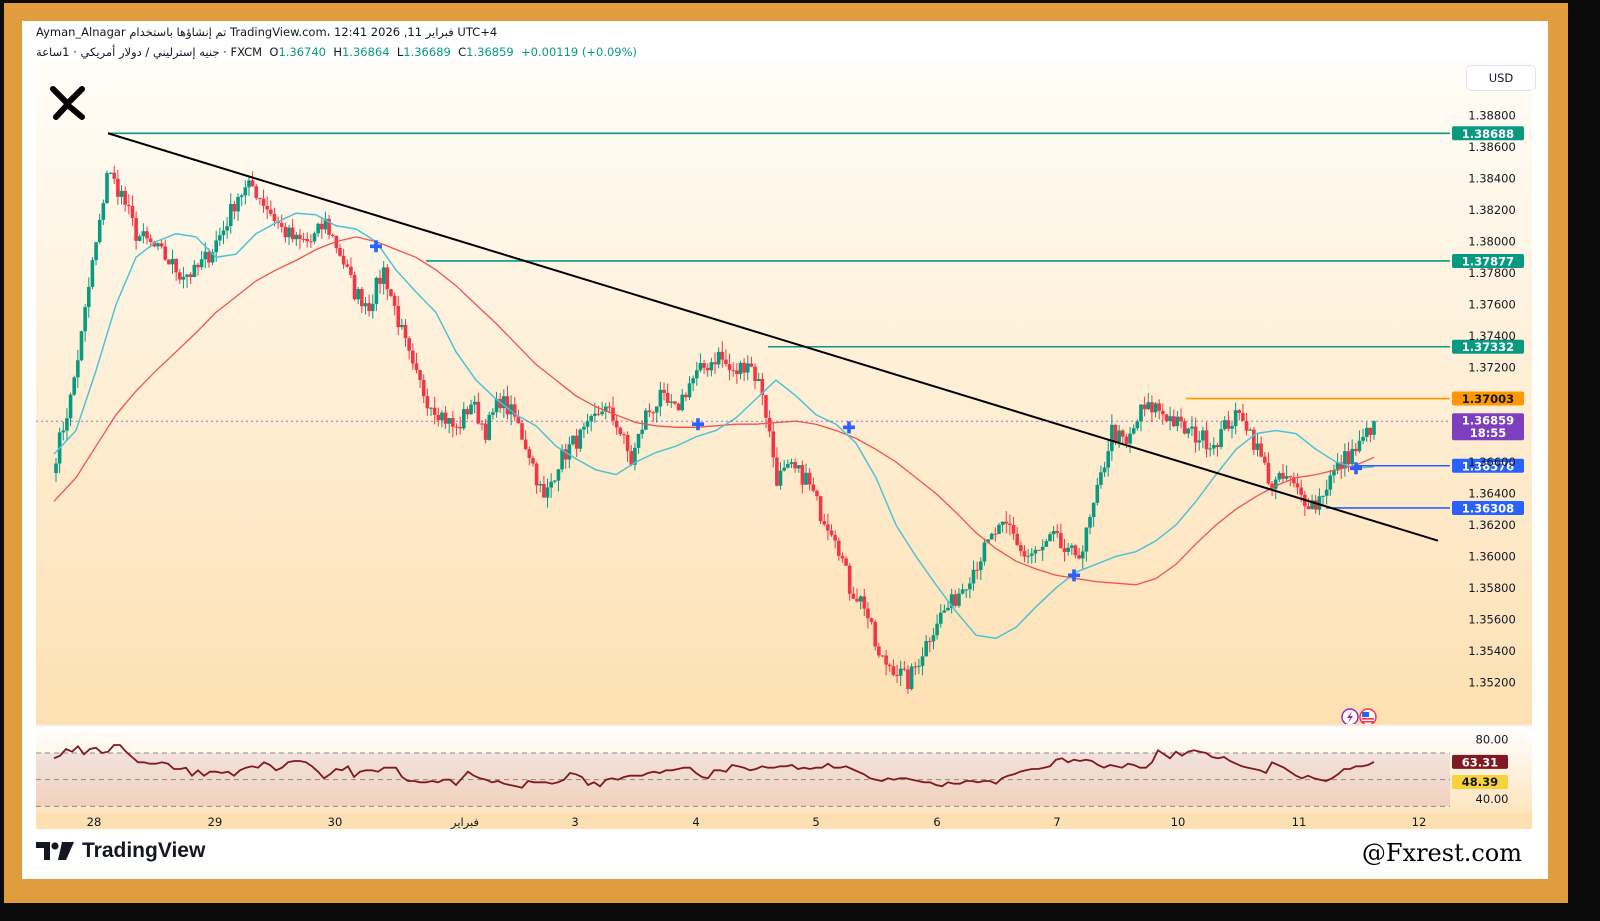 The height and width of the screenshot is (921, 1600). Describe the element at coordinates (815, 822) in the screenshot. I see `x-axis-tick: 5` at that location.